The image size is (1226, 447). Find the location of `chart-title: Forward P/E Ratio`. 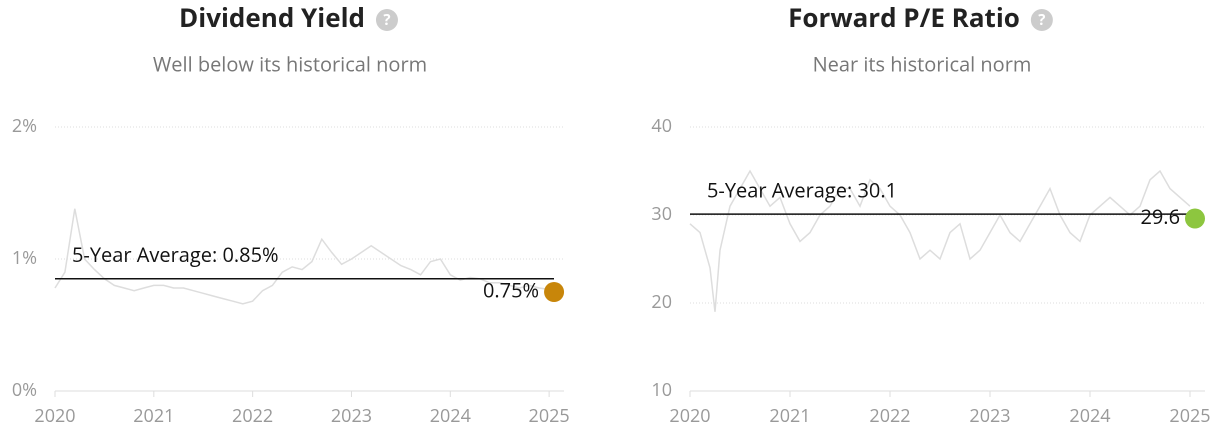

chart-title: Forward P/E Ratio is located at coordinates (904, 17).